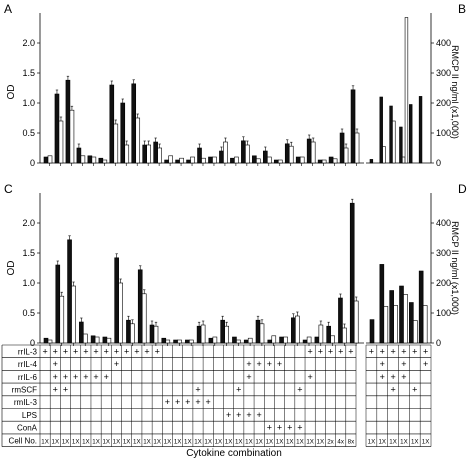 This screenshot has width=469, height=461. What do you see at coordinates (443, 223) in the screenshot?
I see `y-tick-label: 400` at bounding box center [443, 223].